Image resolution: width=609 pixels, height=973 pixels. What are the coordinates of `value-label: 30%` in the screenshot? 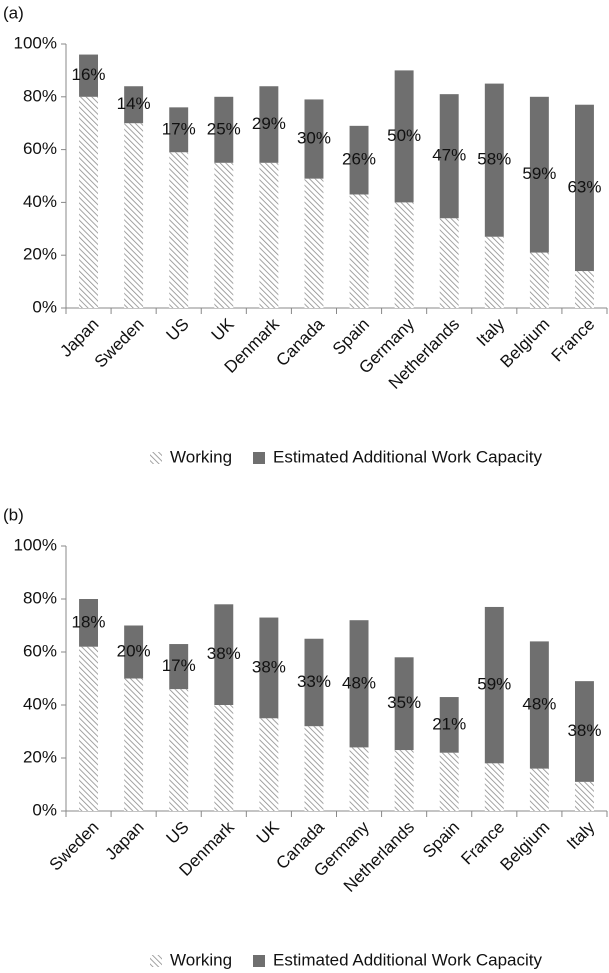 It's located at (314, 138).